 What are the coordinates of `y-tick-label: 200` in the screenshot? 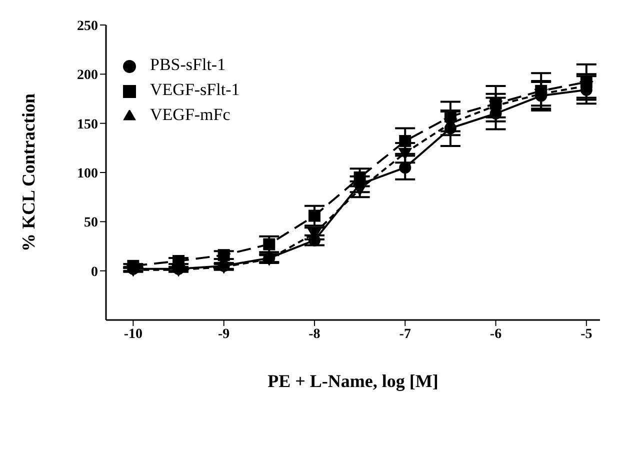 It's located at (87, 76).